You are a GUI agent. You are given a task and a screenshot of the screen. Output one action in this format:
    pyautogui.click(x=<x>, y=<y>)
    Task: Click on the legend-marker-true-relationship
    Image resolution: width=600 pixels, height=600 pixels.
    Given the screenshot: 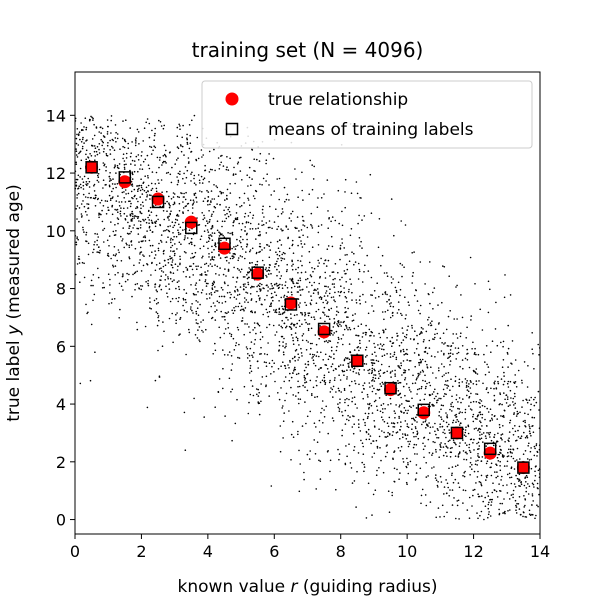 What is the action you would take?
    pyautogui.click(x=232, y=99)
    